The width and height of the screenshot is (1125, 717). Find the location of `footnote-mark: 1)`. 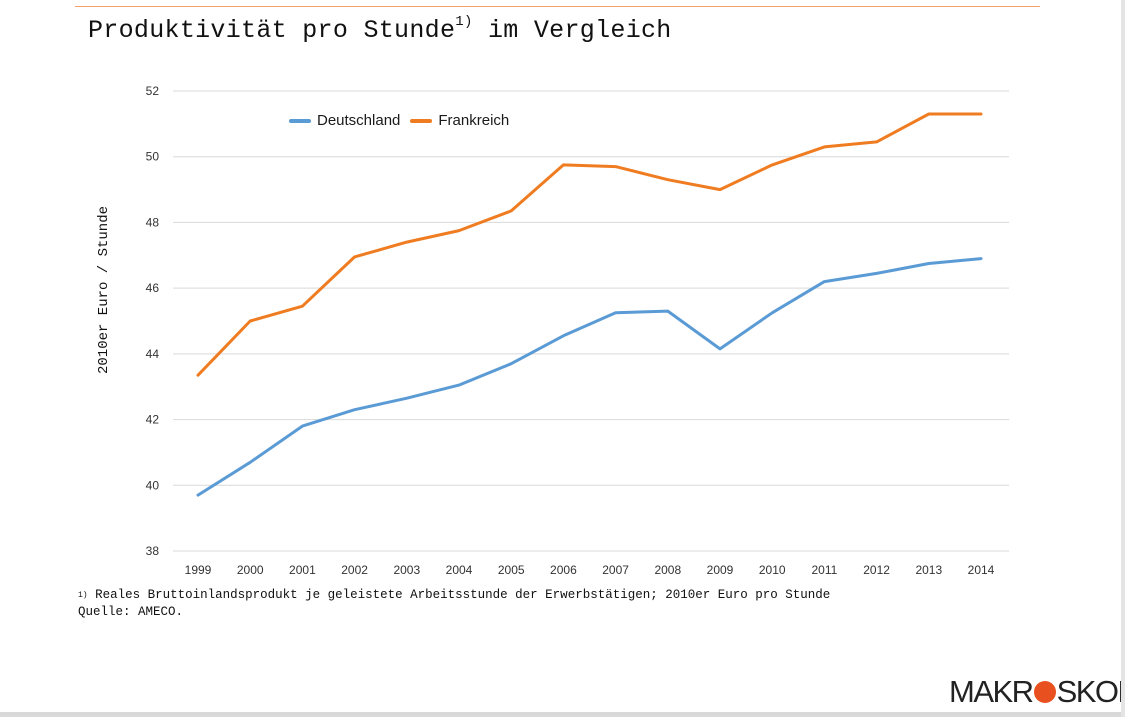

footnote-mark: 1) is located at coordinates (83, 595).